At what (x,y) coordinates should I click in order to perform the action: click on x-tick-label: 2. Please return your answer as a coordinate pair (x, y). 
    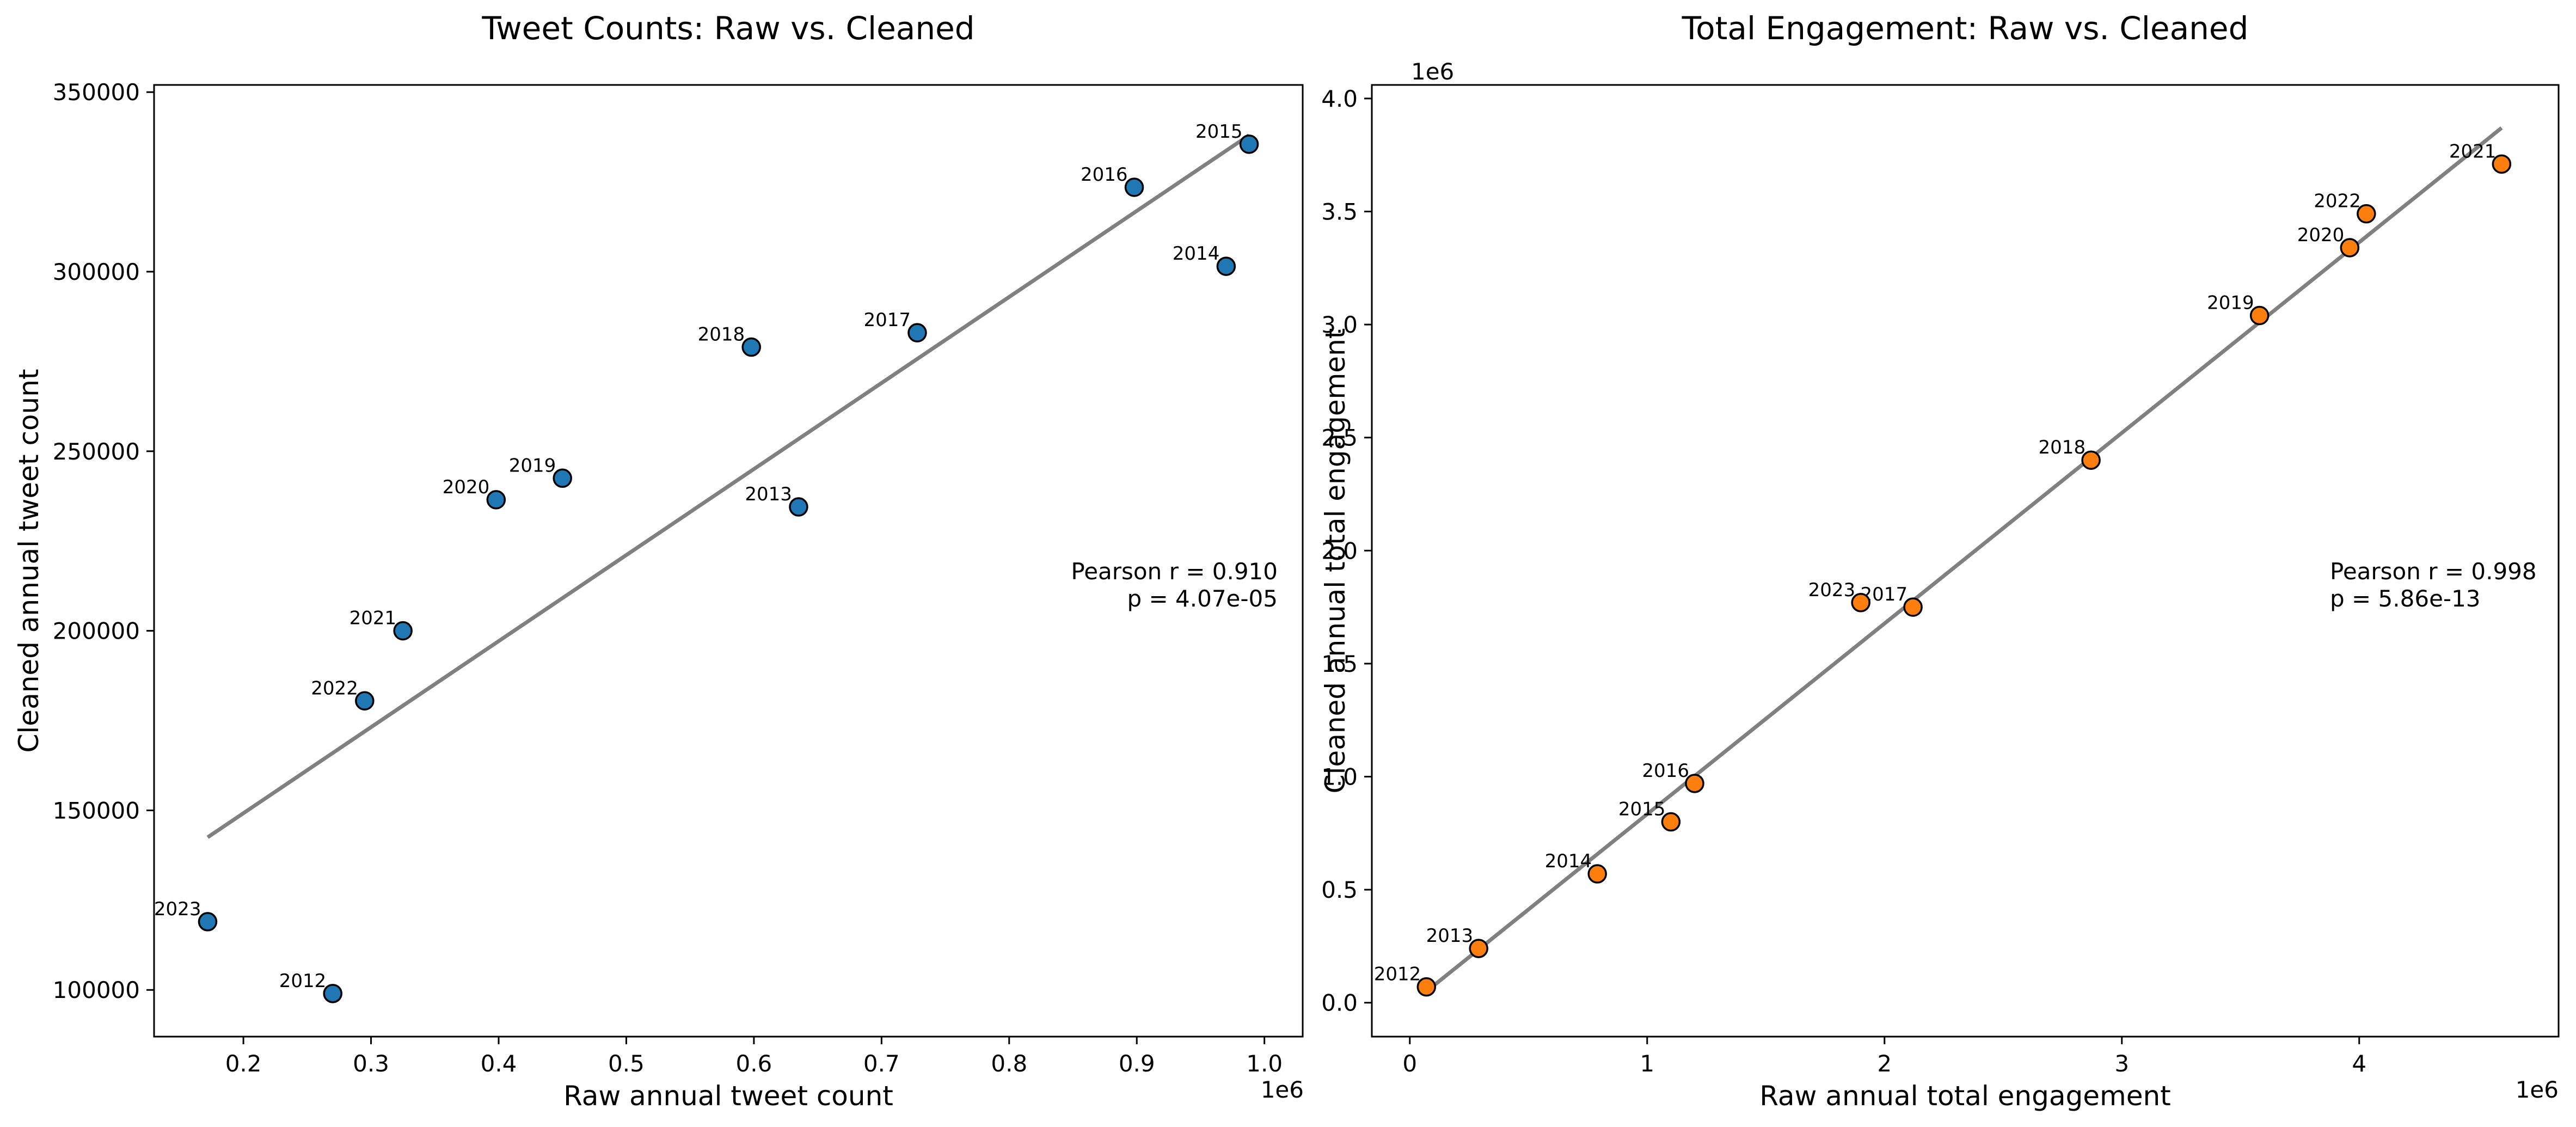
    Looking at the image, I should click on (1884, 1063).